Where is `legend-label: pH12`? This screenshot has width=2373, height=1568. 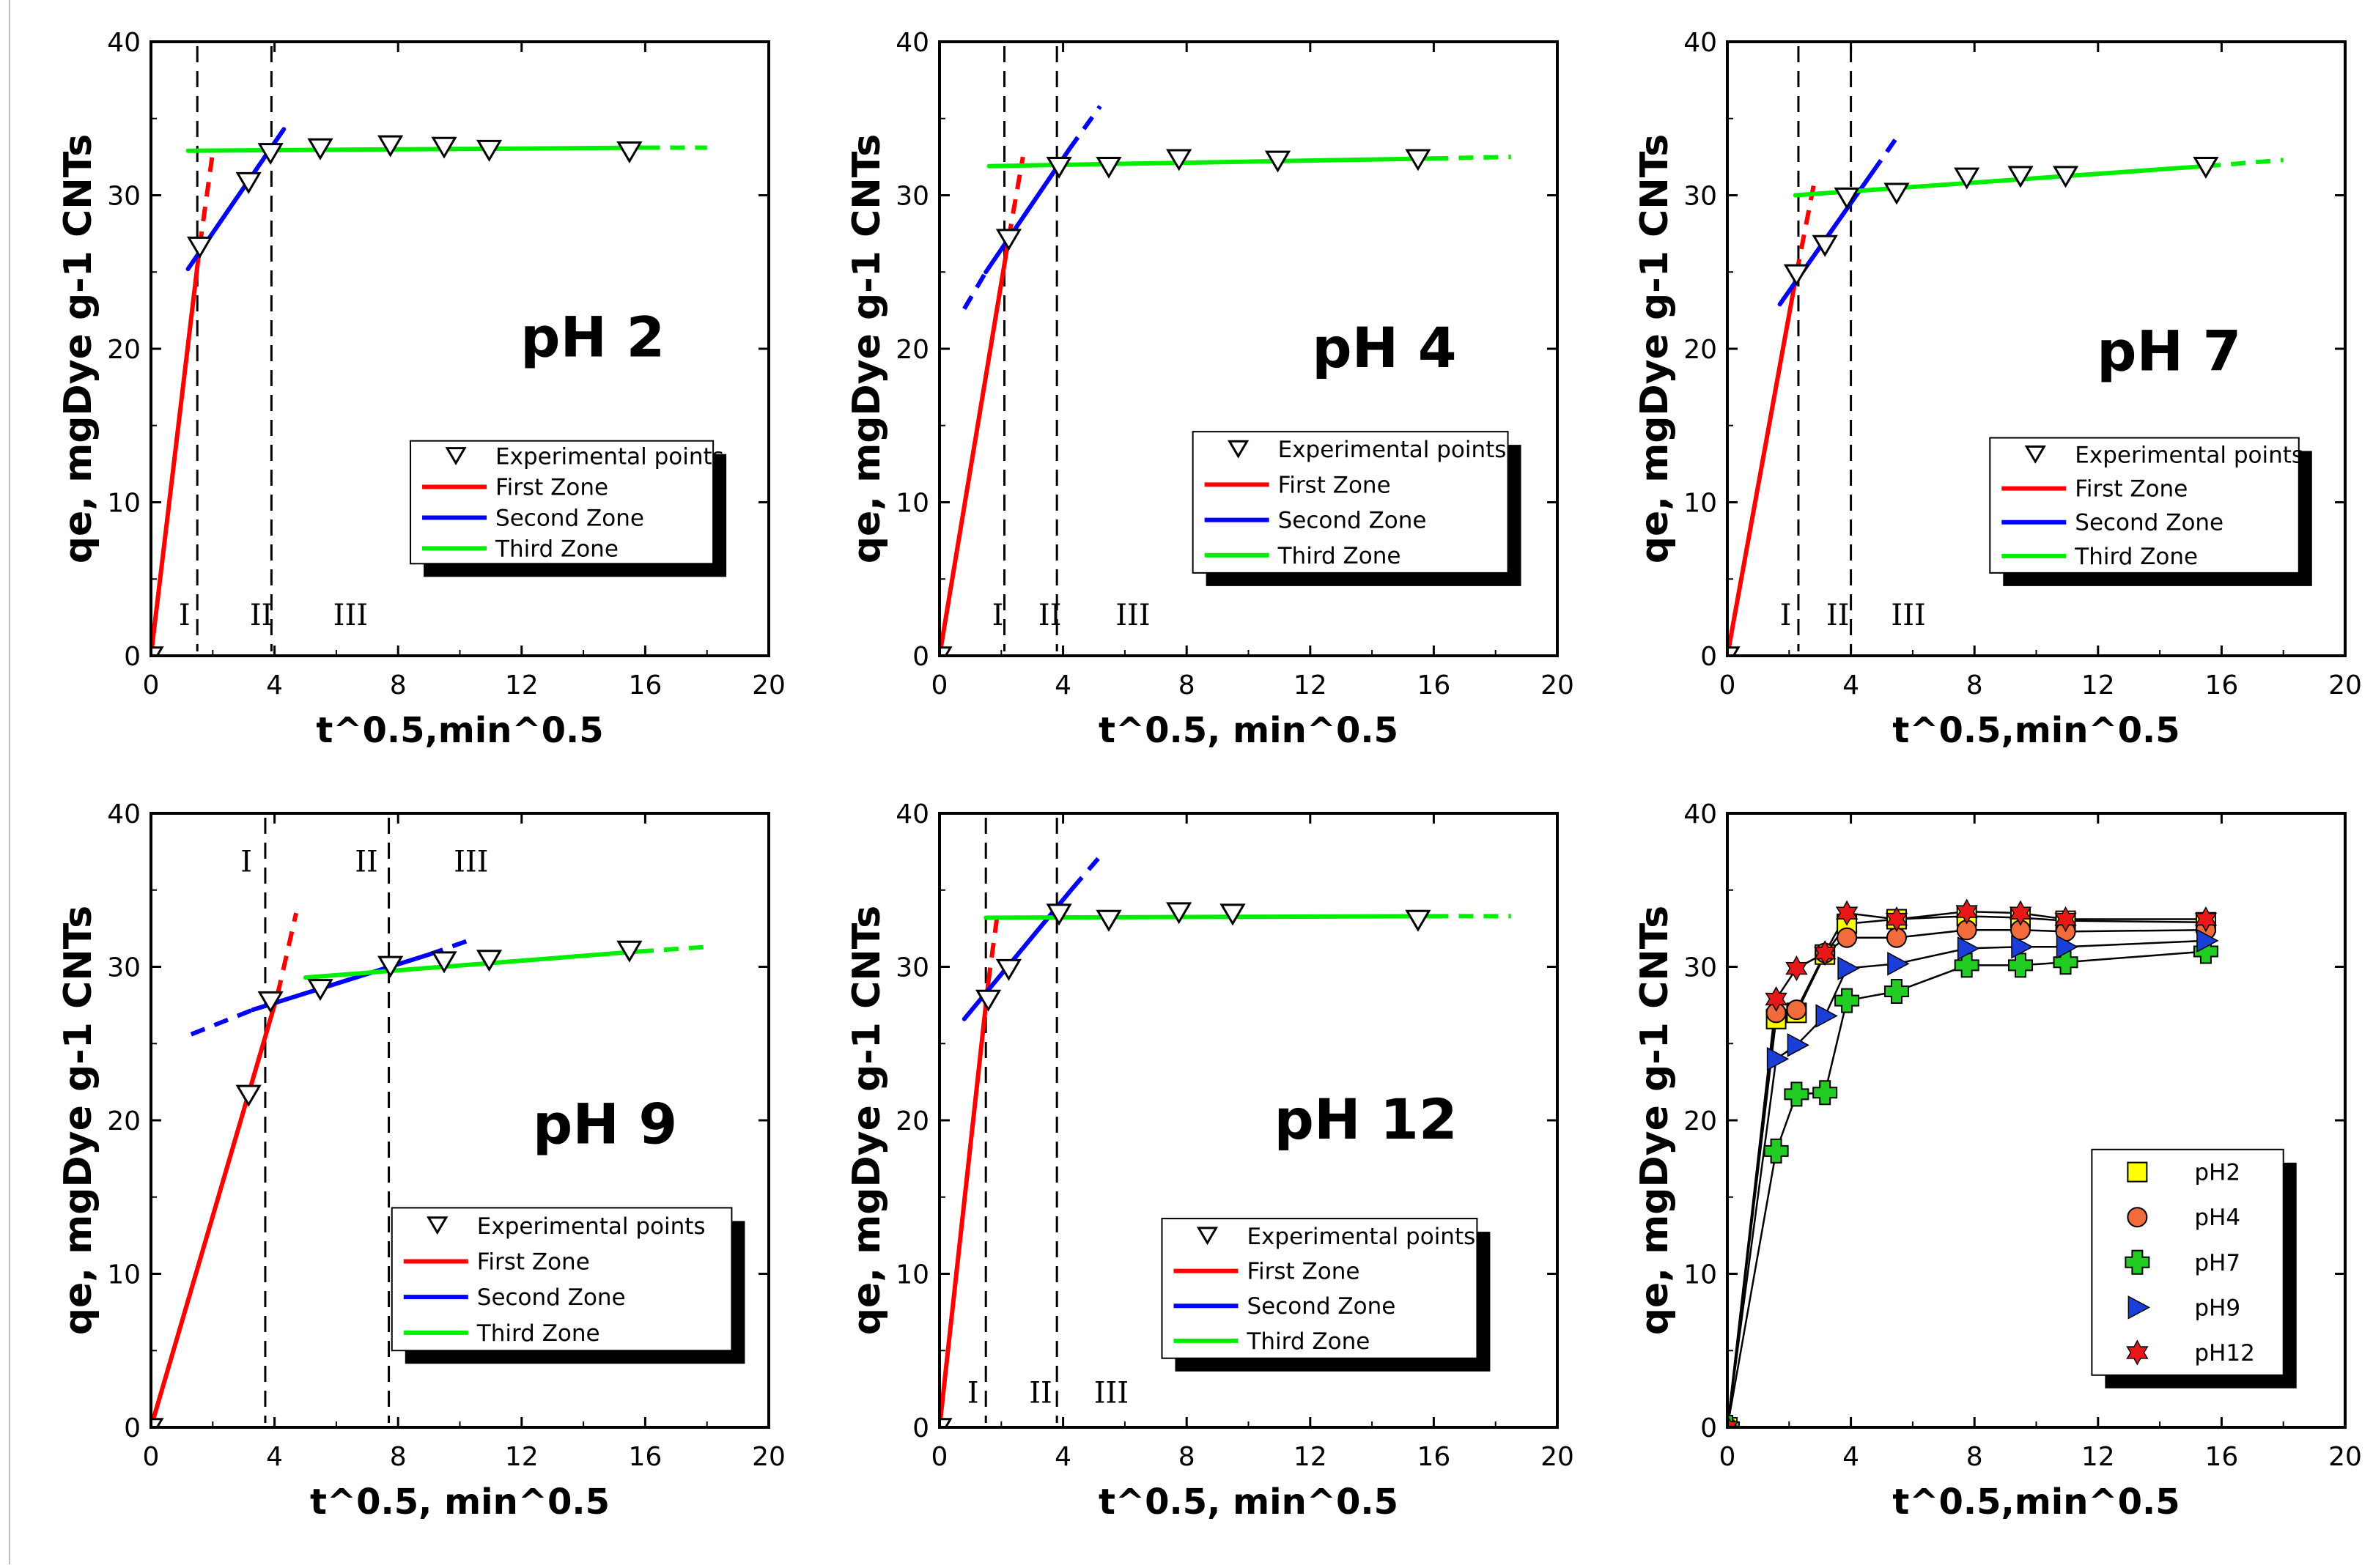
legend-label: pH12 is located at coordinates (2224, 1354).